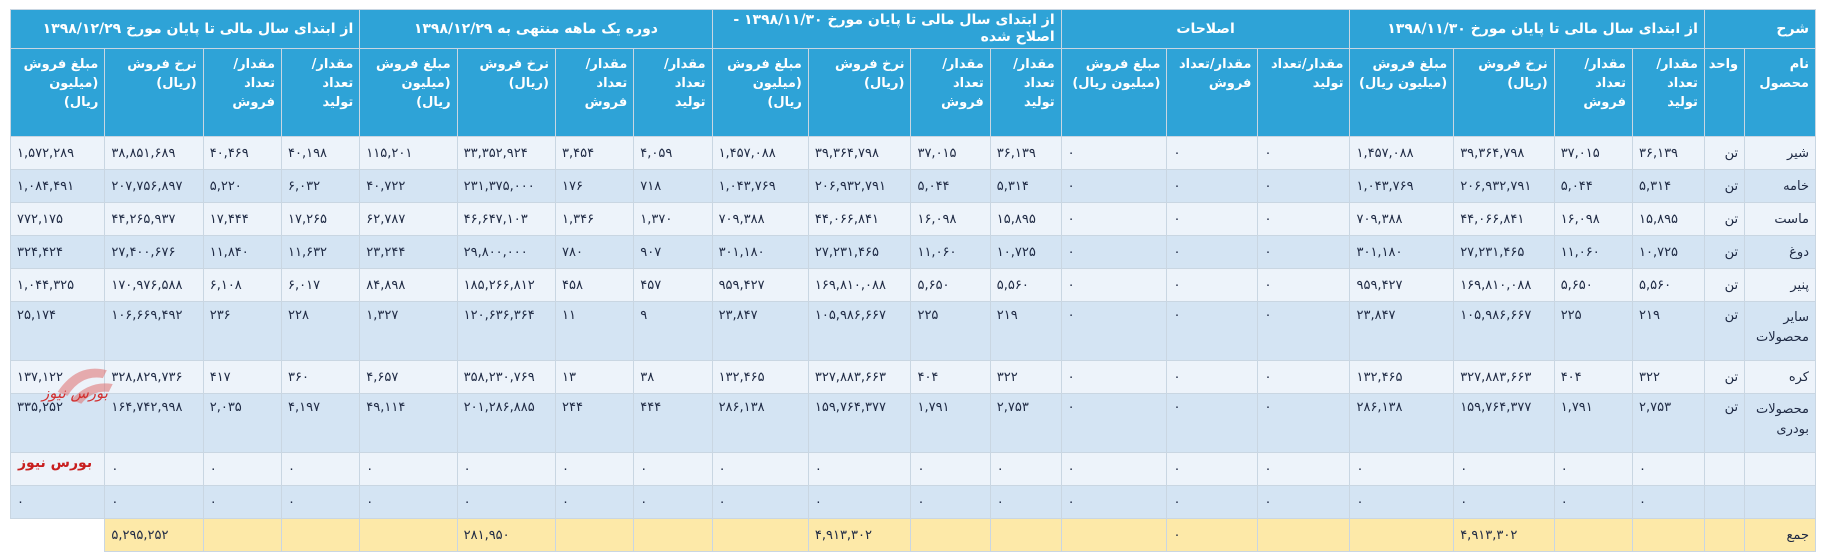  I want to click on total-cell: ۵,۲۹۵,۲۵۲, so click(154, 535).